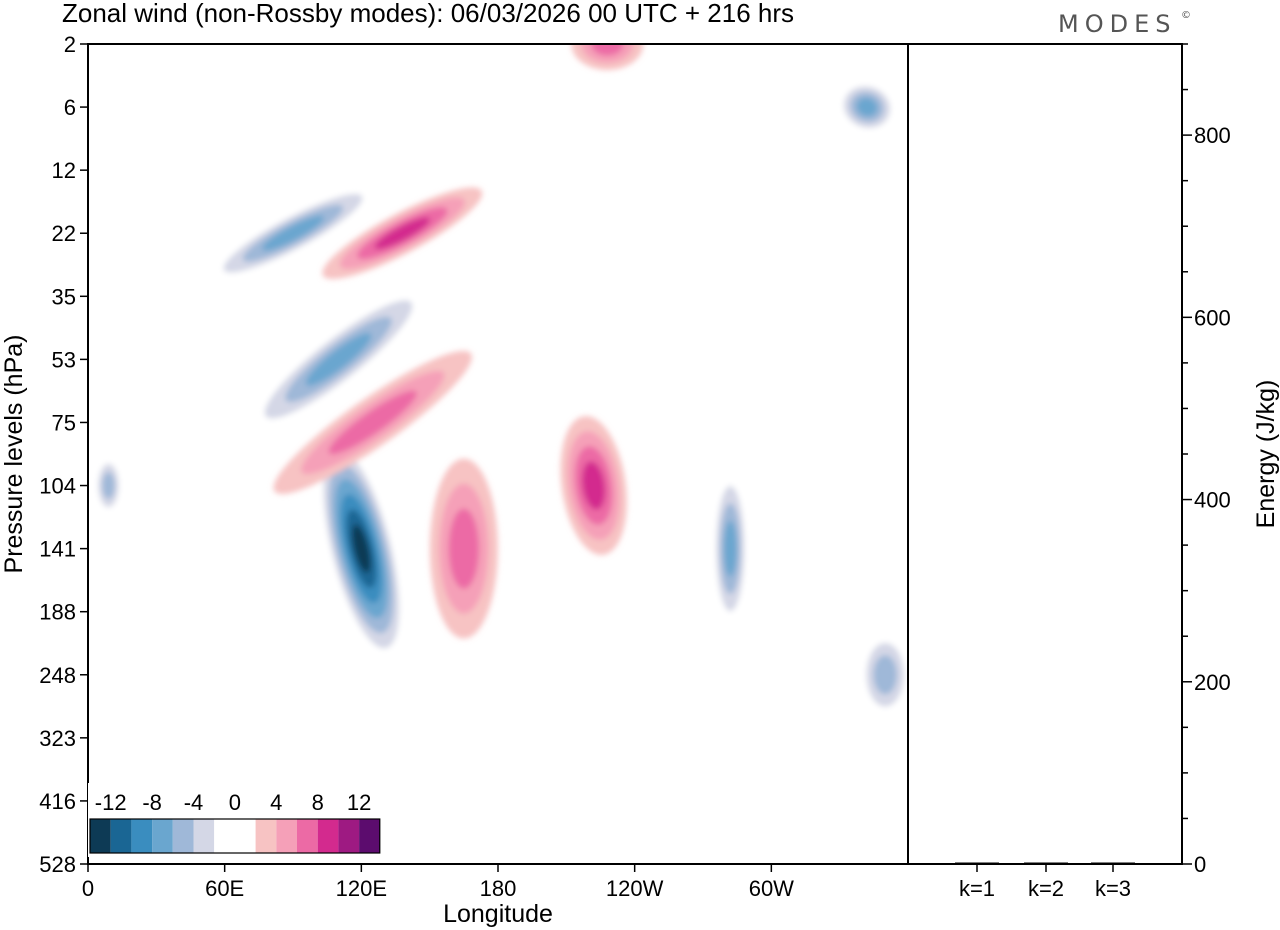 This screenshot has width=1280, height=930. What do you see at coordinates (64, 296) in the screenshot?
I see `y-tick-label: 35` at bounding box center [64, 296].